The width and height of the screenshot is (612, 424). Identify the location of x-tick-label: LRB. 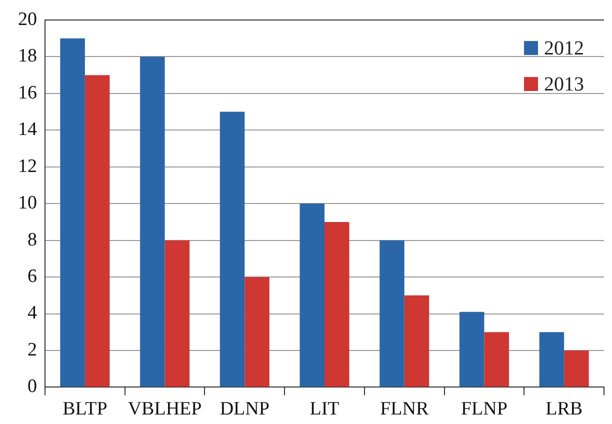
(564, 409).